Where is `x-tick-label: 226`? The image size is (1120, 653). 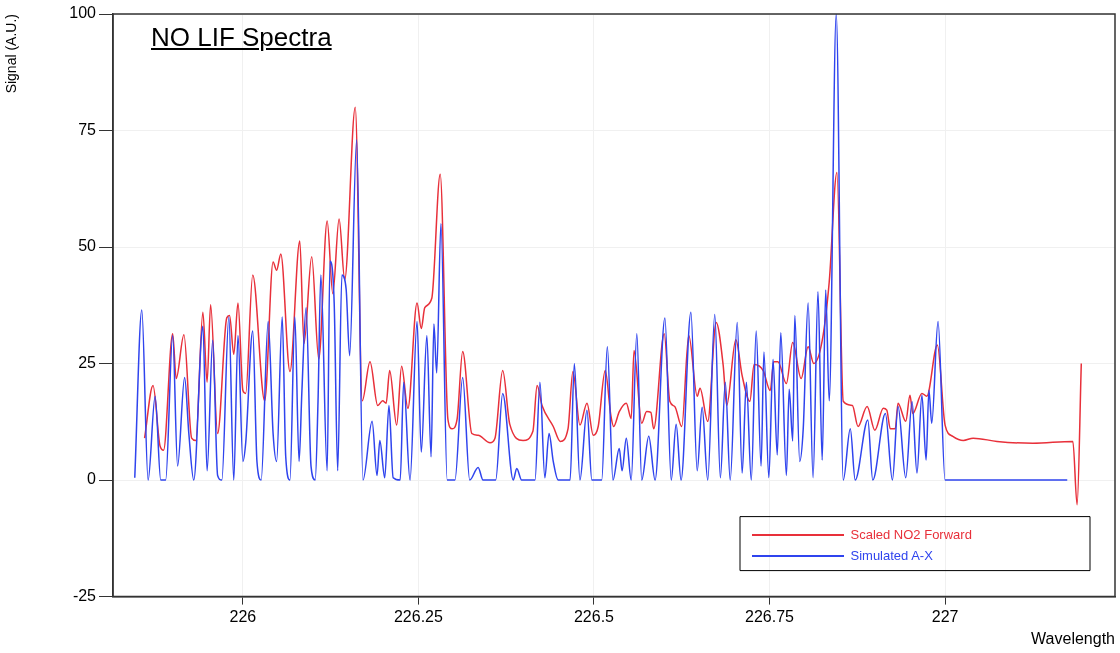
x-tick-label: 226 is located at coordinates (243, 616).